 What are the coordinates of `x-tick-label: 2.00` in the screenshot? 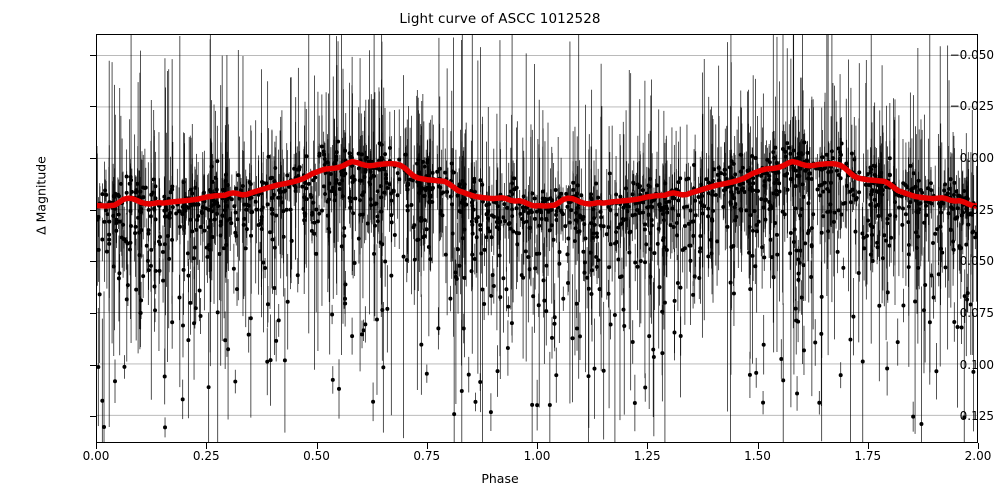 It's located at (978, 456).